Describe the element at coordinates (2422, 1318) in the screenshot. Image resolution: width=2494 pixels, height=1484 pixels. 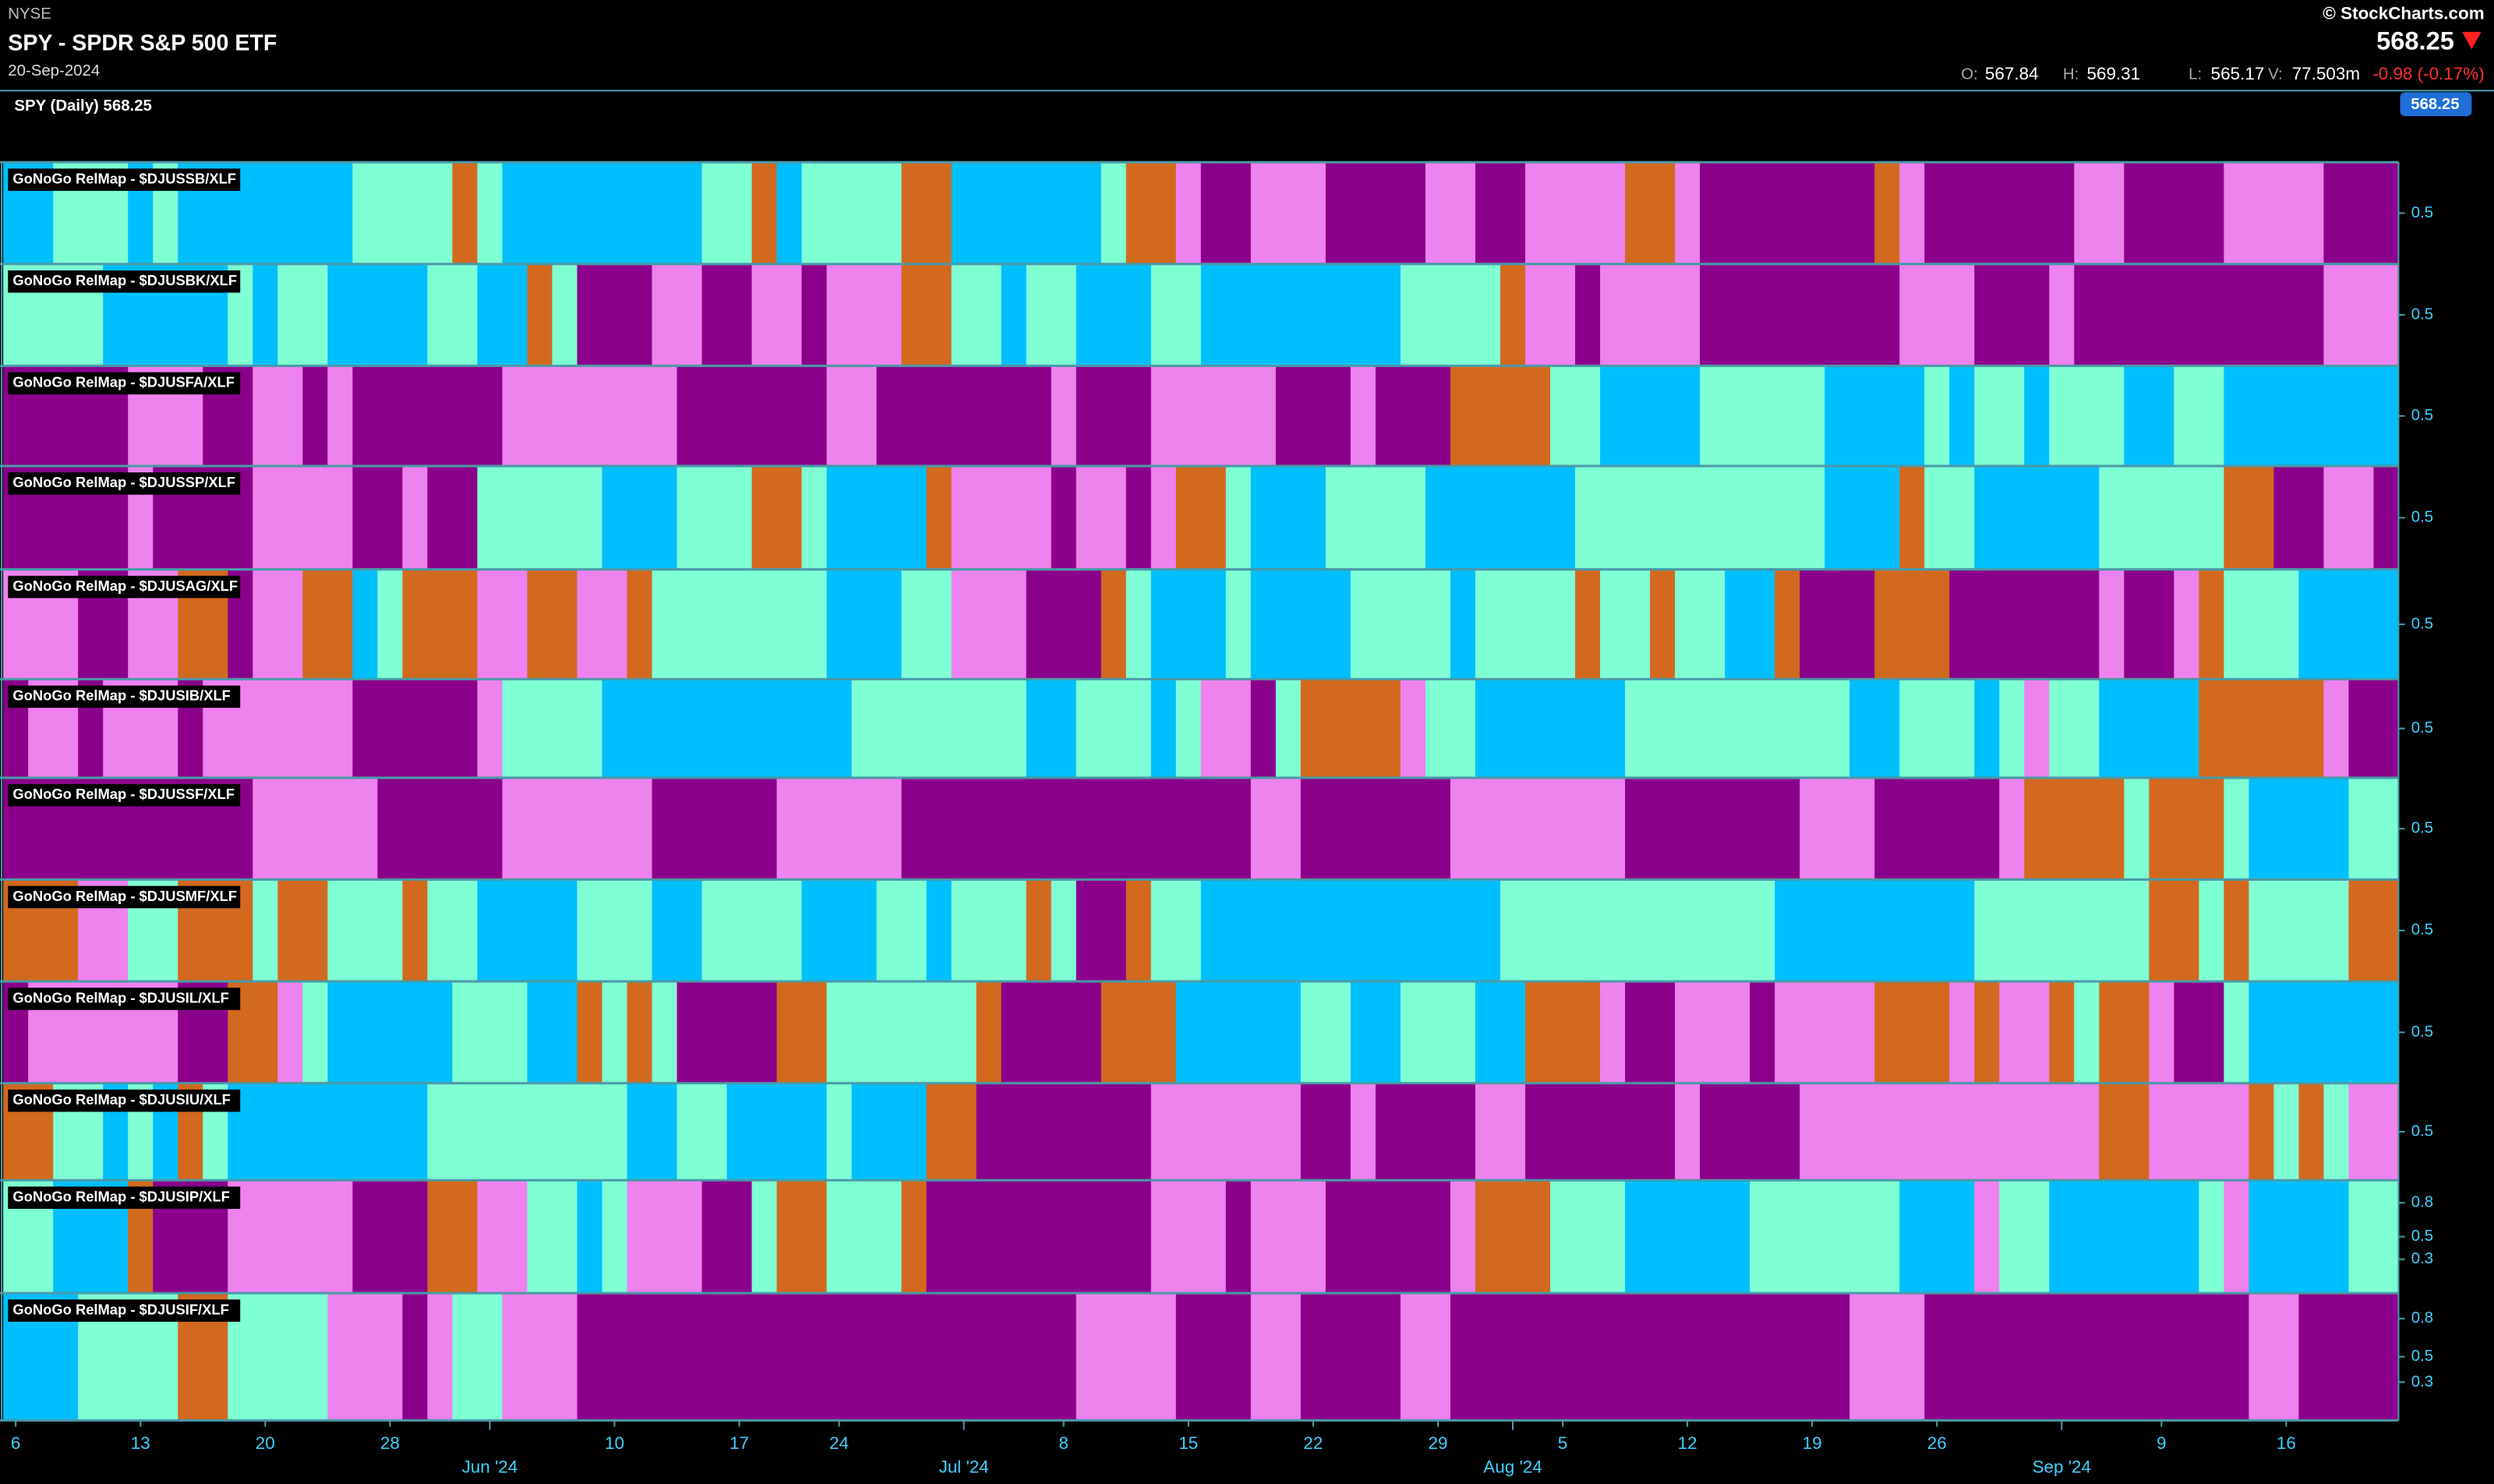
I see `y-tick-label: 0.8` at that location.